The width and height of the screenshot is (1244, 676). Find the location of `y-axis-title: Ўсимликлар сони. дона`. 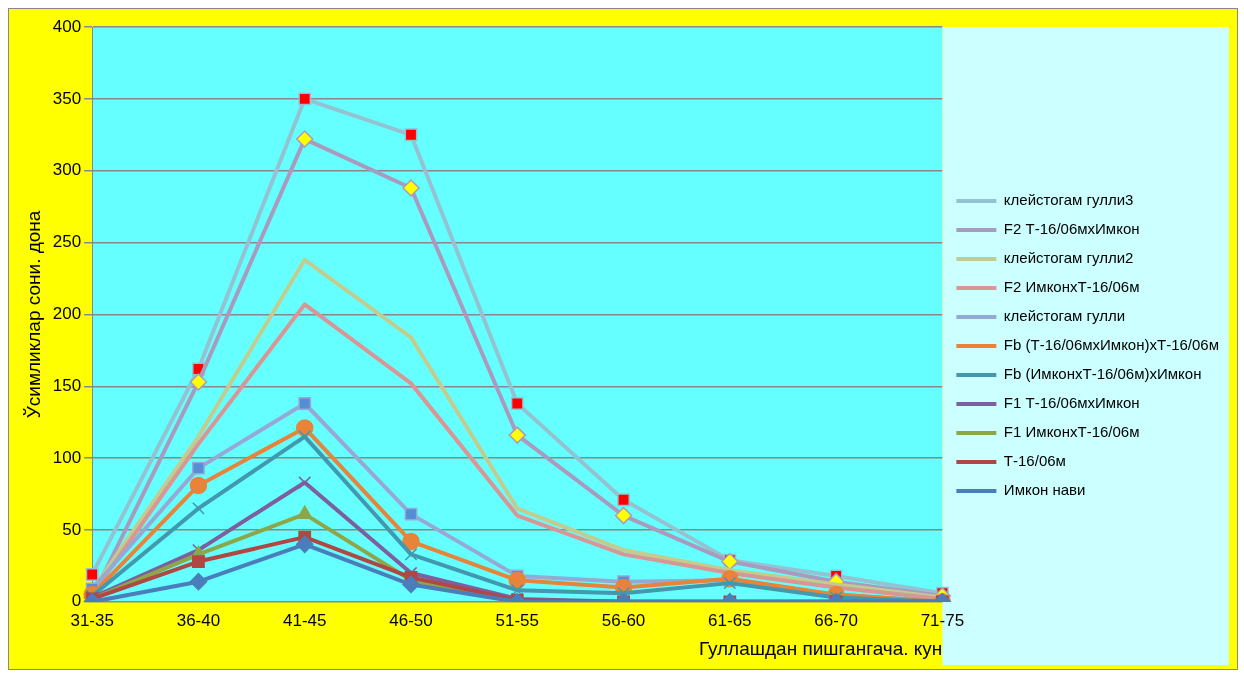

y-axis-title: Ўсимликлар сони. дона is located at coordinates (33, 314).